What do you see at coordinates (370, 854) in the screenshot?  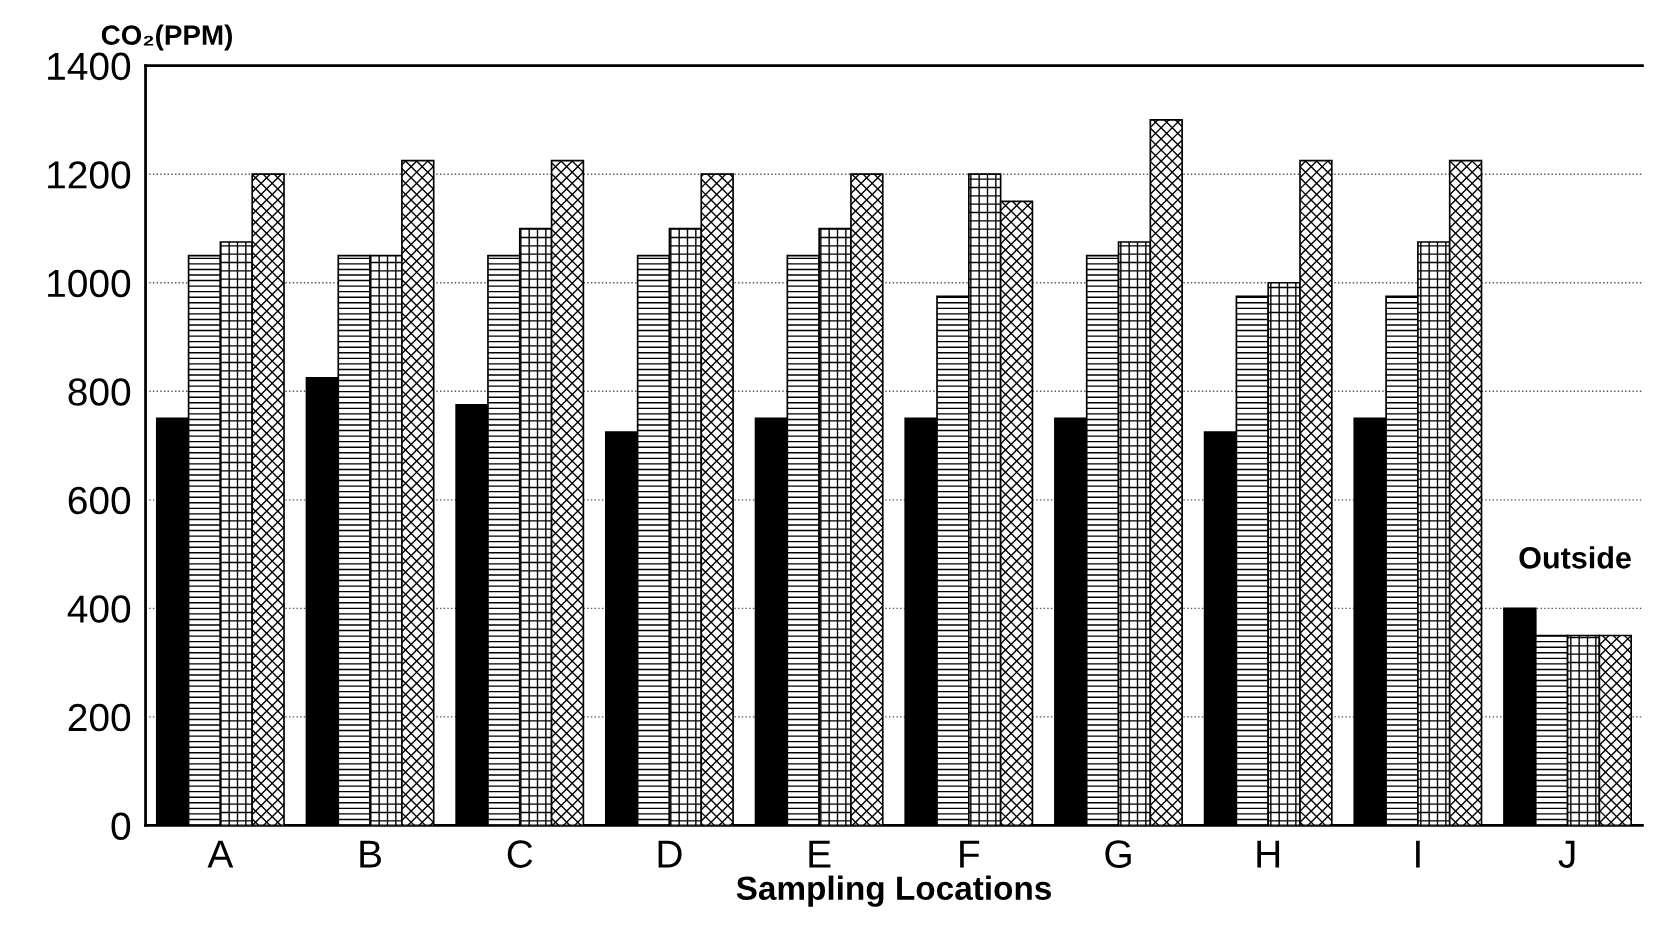 I see `x-tick-label: B` at bounding box center [370, 854].